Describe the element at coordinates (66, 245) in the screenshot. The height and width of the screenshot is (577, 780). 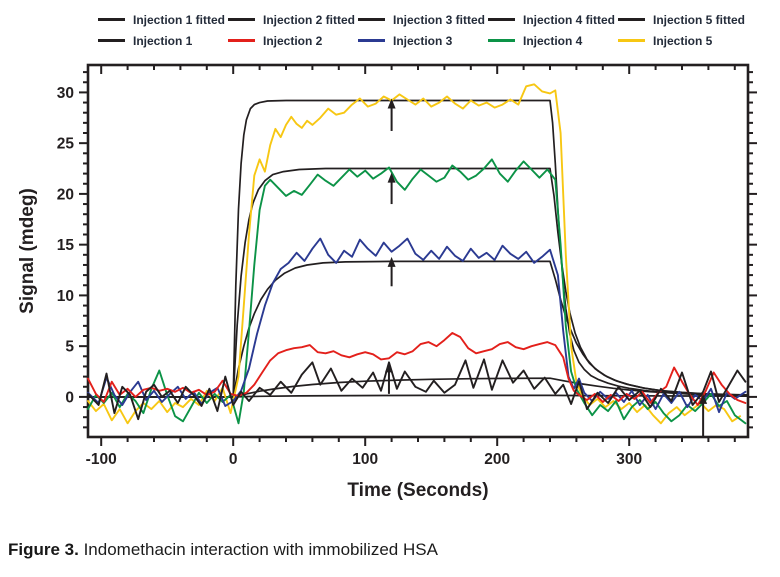
I see `y-tick-label: 15` at that location.